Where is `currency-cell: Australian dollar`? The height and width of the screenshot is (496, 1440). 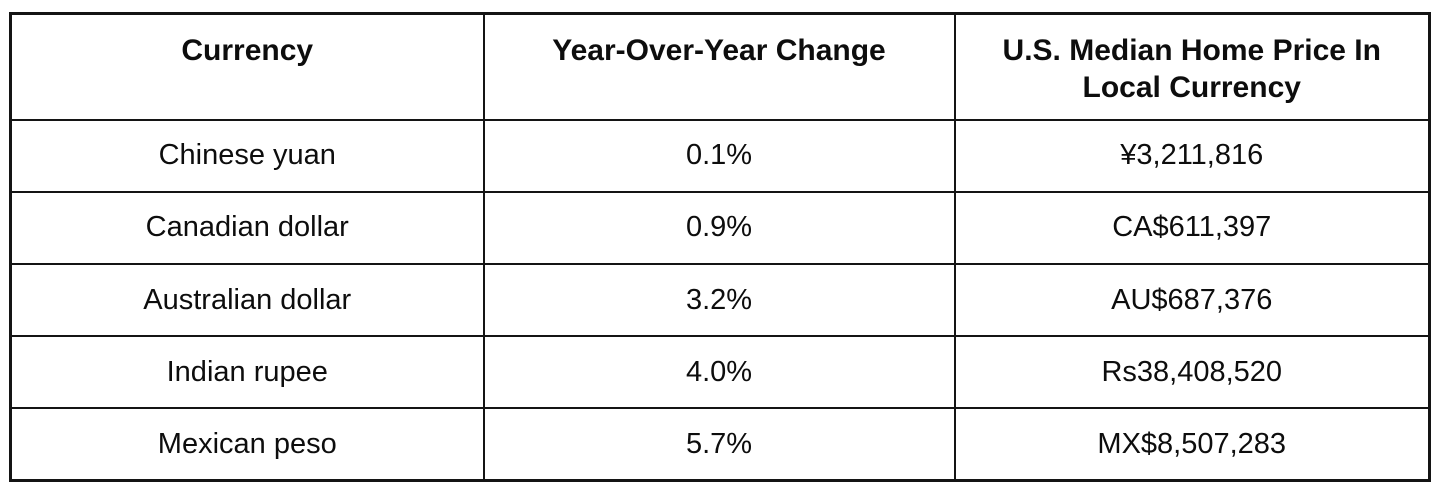 currency-cell: Australian dollar is located at coordinates (247, 300).